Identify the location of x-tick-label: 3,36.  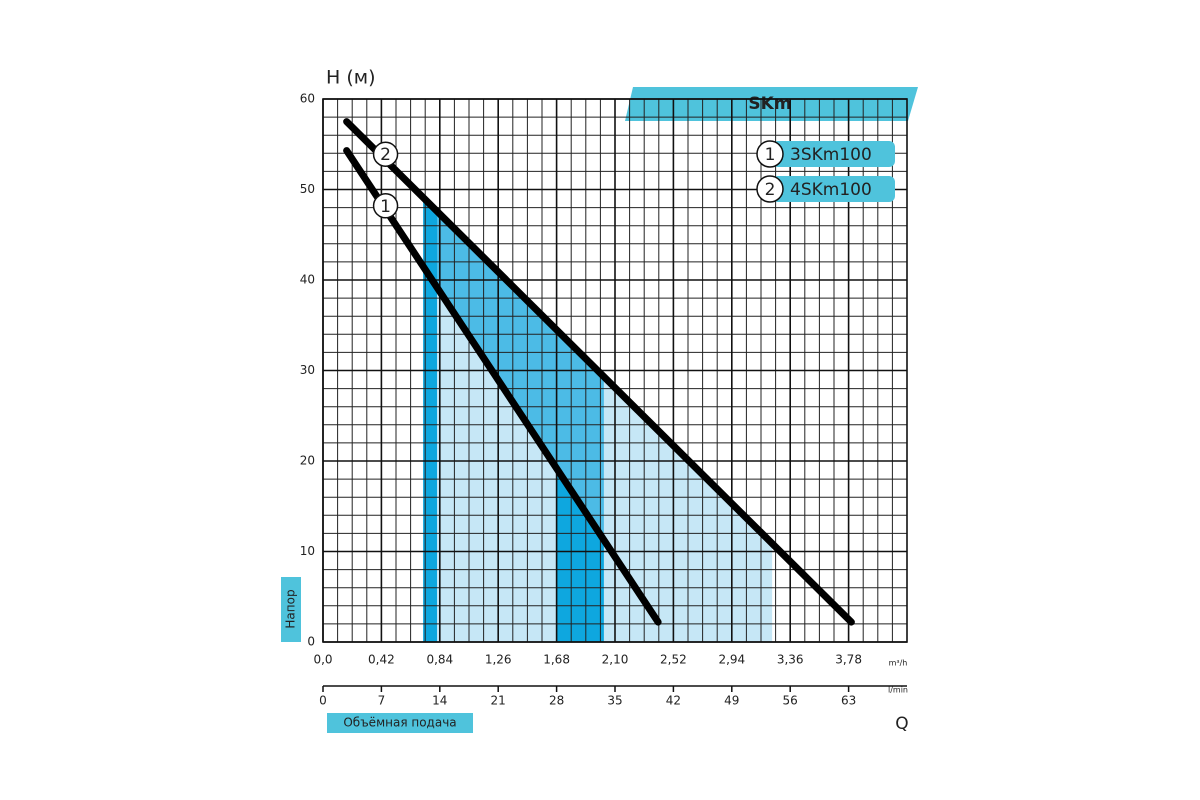
(790, 660).